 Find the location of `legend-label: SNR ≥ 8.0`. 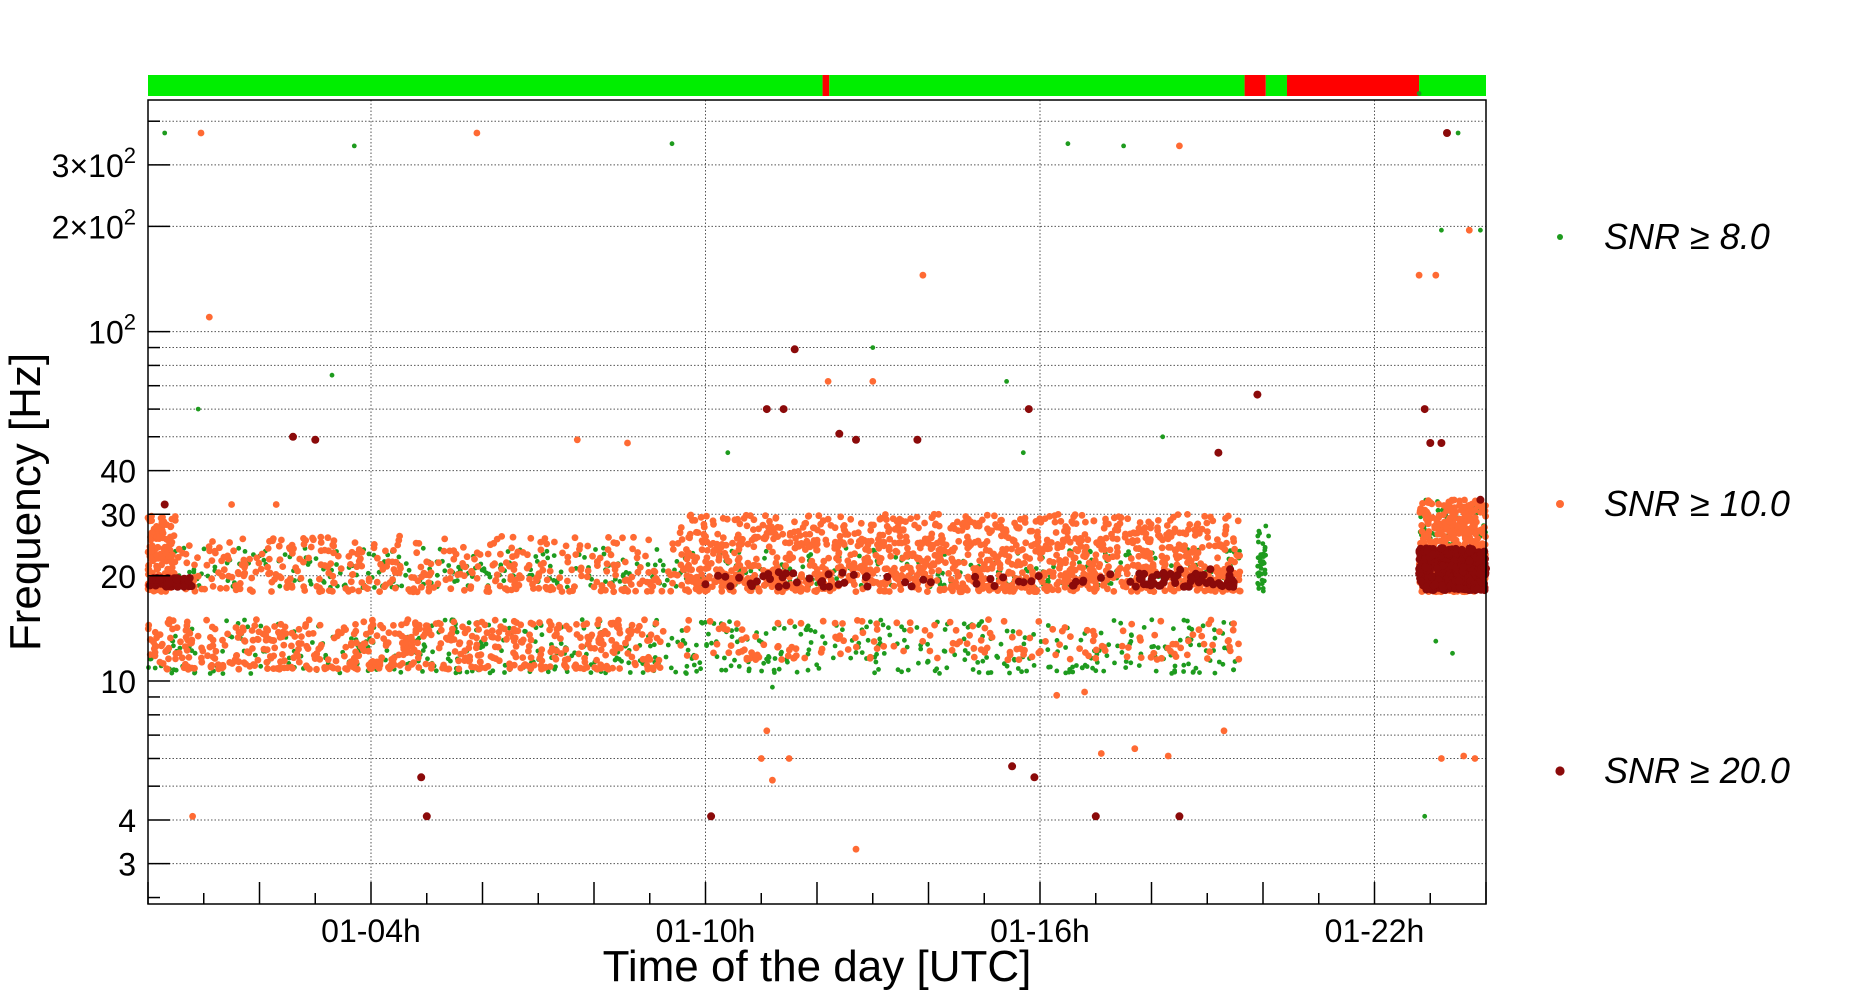

legend-label: SNR ≥ 8.0 is located at coordinates (1687, 236).